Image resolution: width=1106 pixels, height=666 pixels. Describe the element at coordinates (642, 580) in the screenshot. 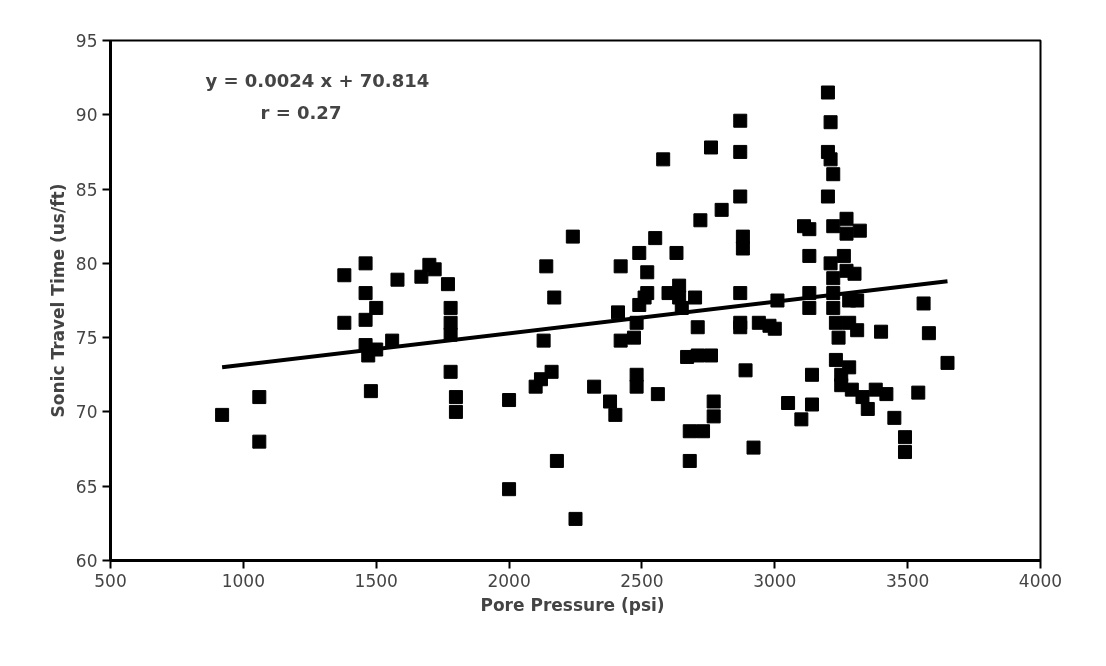

I see `x-tick-label: 2500` at that location.